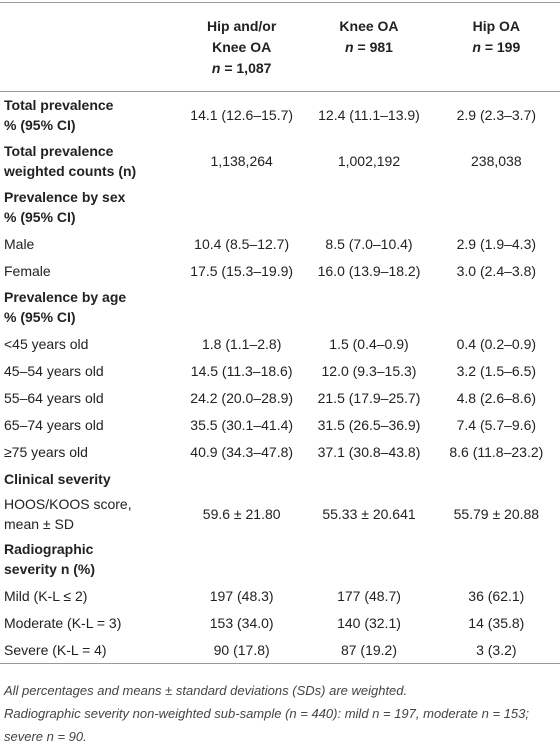 The height and width of the screenshot is (753, 560). What do you see at coordinates (242, 397) in the screenshot?
I see `cell: 24.2 (20.0–28.9)` at bounding box center [242, 397].